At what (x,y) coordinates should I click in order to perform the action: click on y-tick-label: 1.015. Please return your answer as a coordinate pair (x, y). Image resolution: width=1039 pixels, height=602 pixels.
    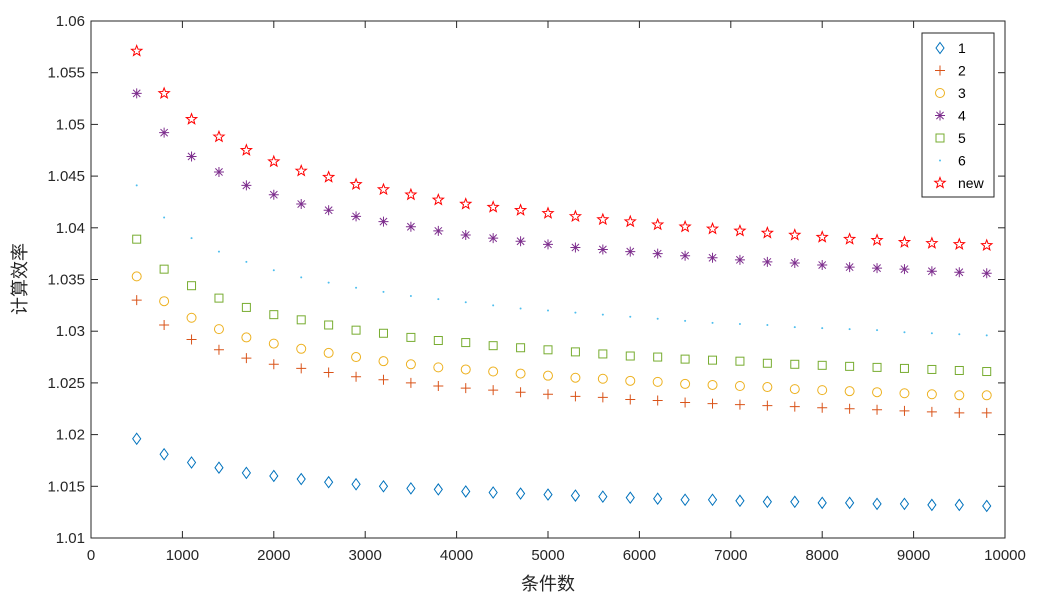
    Looking at the image, I should click on (66, 486).